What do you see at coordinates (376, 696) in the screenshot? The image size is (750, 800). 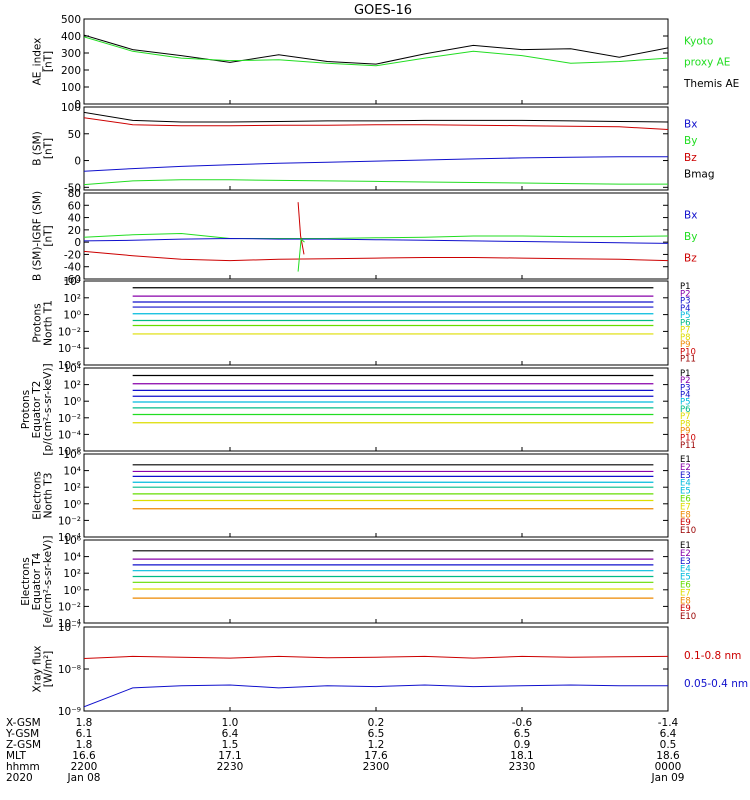 I see `series-xray-0.05-0.4 nm` at bounding box center [376, 696].